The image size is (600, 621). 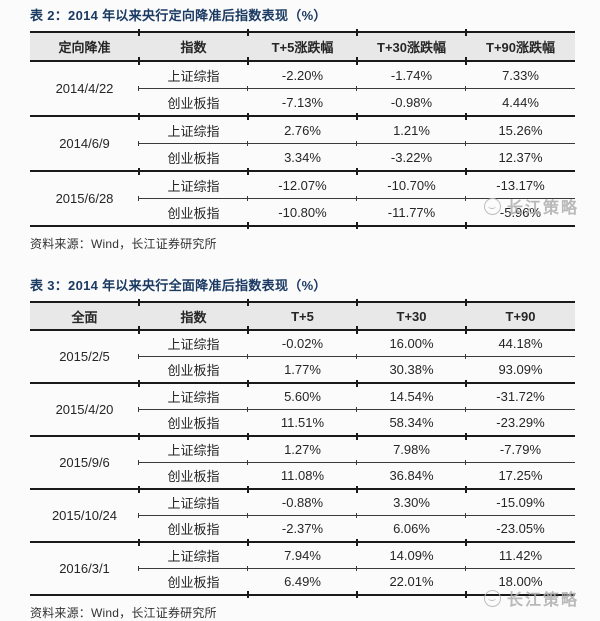 I want to click on value-cell: -2.37%, so click(x=302, y=527).